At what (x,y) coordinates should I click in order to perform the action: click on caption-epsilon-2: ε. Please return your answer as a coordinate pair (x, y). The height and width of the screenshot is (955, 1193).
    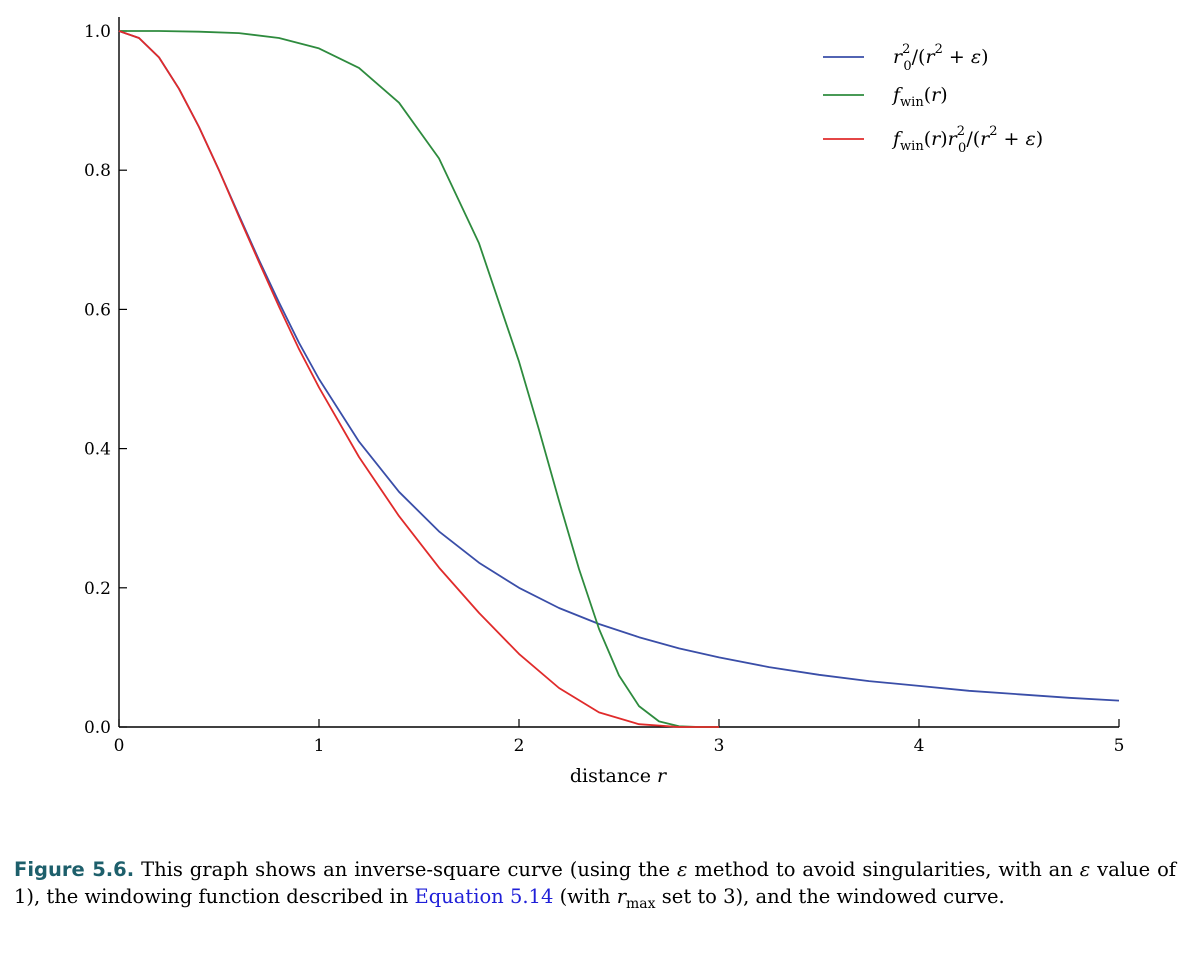
    Looking at the image, I should click on (1085, 869).